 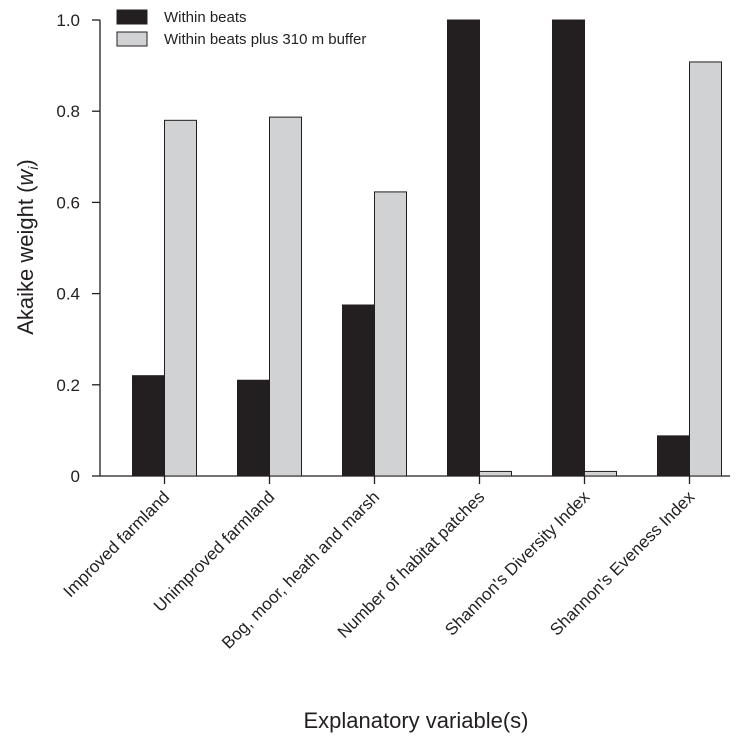 I want to click on x-axis, so click(x=415, y=479).